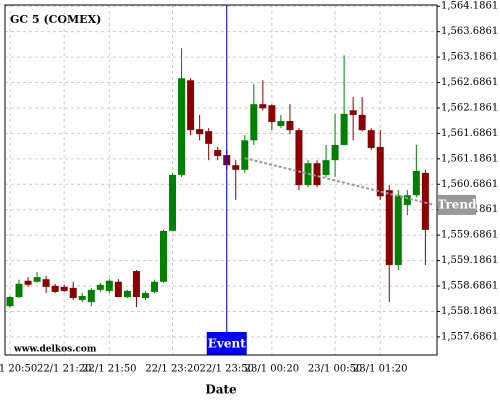  I want to click on trend-label-box, so click(457, 204).